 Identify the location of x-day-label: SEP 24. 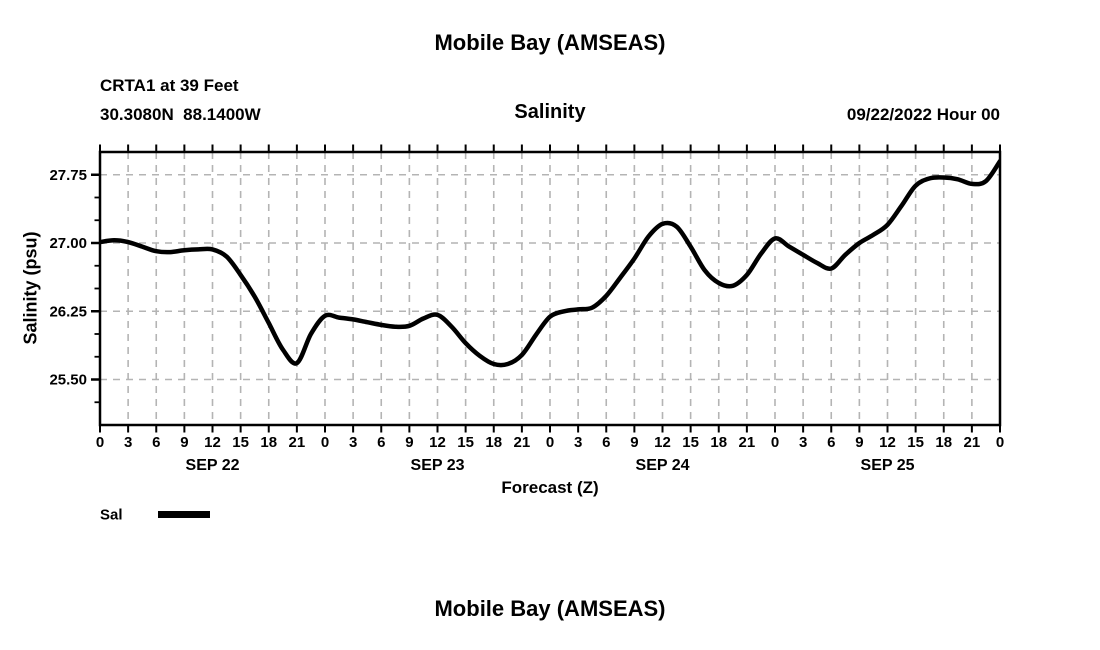
(663, 465).